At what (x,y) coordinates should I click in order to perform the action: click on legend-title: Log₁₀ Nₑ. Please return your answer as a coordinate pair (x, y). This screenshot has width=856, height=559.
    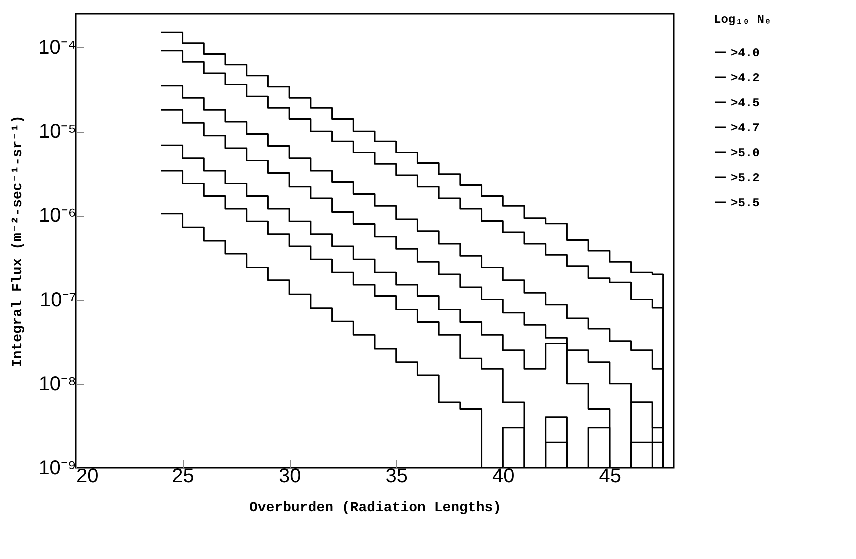
    Looking at the image, I should click on (743, 20).